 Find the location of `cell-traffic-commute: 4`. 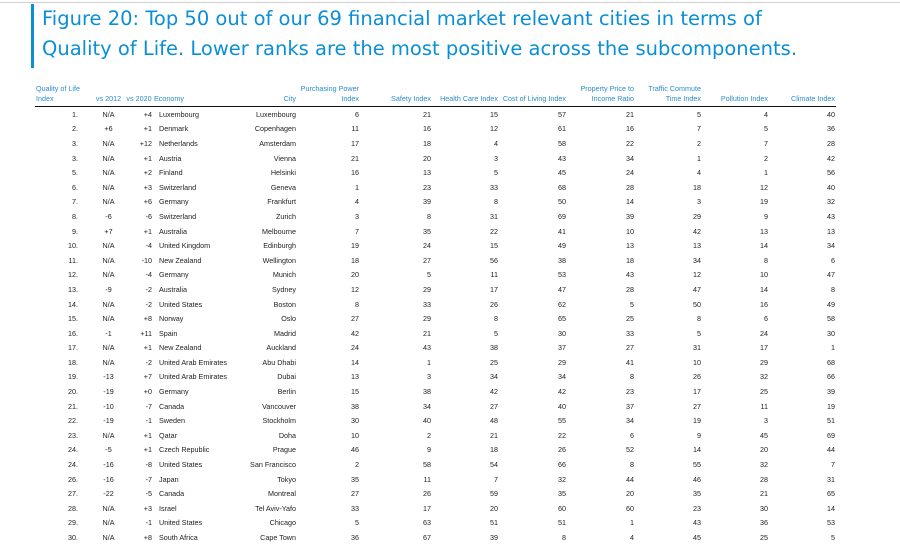

cell-traffic-commute: 4 is located at coordinates (699, 173).